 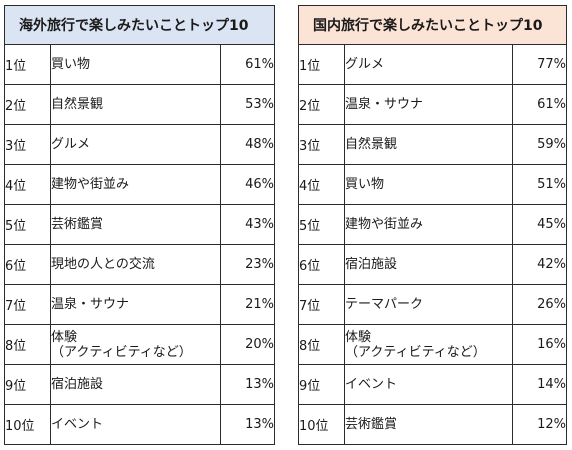 What do you see at coordinates (384, 304) in the screenshot?
I see `item-label: テーマパーク` at bounding box center [384, 304].